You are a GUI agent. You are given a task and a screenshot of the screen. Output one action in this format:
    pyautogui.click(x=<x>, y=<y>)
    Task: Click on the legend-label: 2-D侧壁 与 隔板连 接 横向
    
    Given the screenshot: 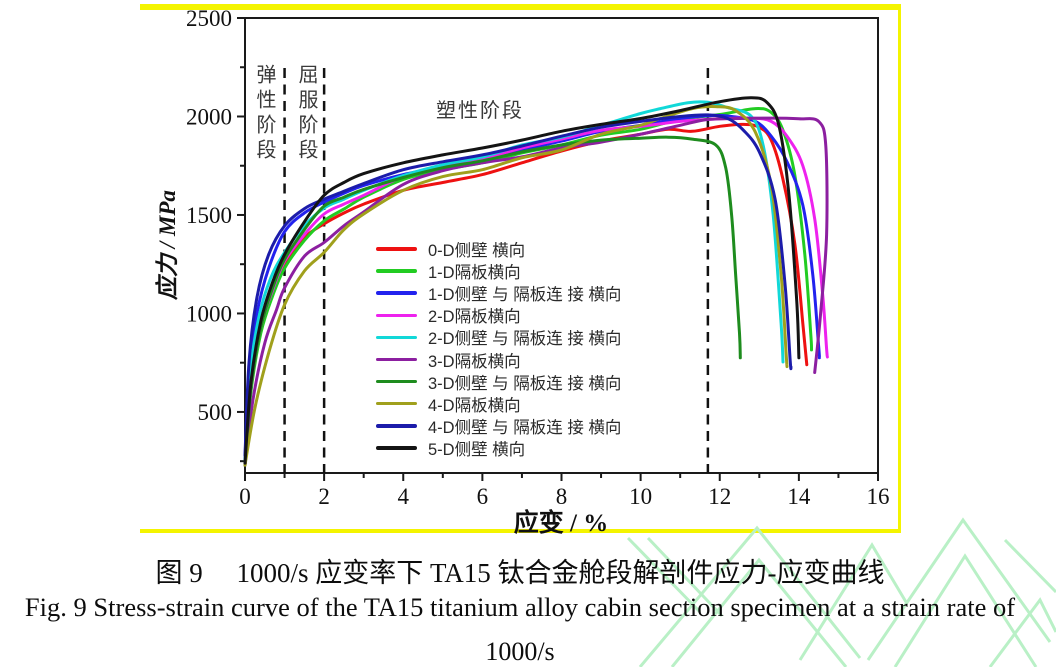 What is the action you would take?
    pyautogui.click(x=525, y=339)
    